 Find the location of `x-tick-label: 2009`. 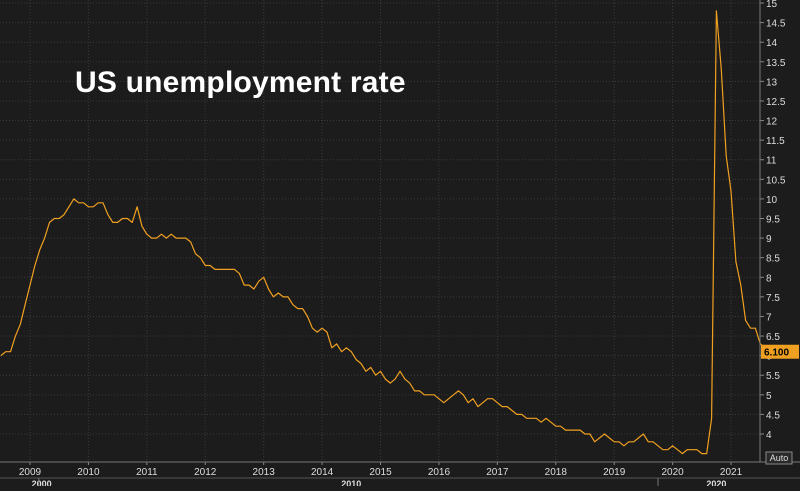

x-tick-label: 2009 is located at coordinates (30, 472).